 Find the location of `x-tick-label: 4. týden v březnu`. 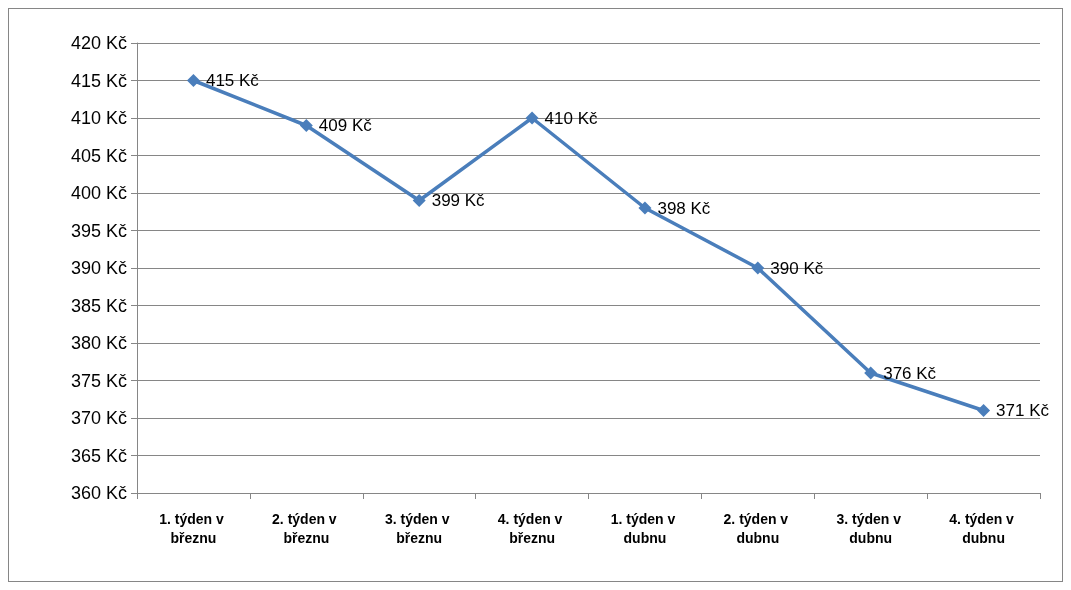

x-tick-label: 4. týden v březnu is located at coordinates (532, 528).